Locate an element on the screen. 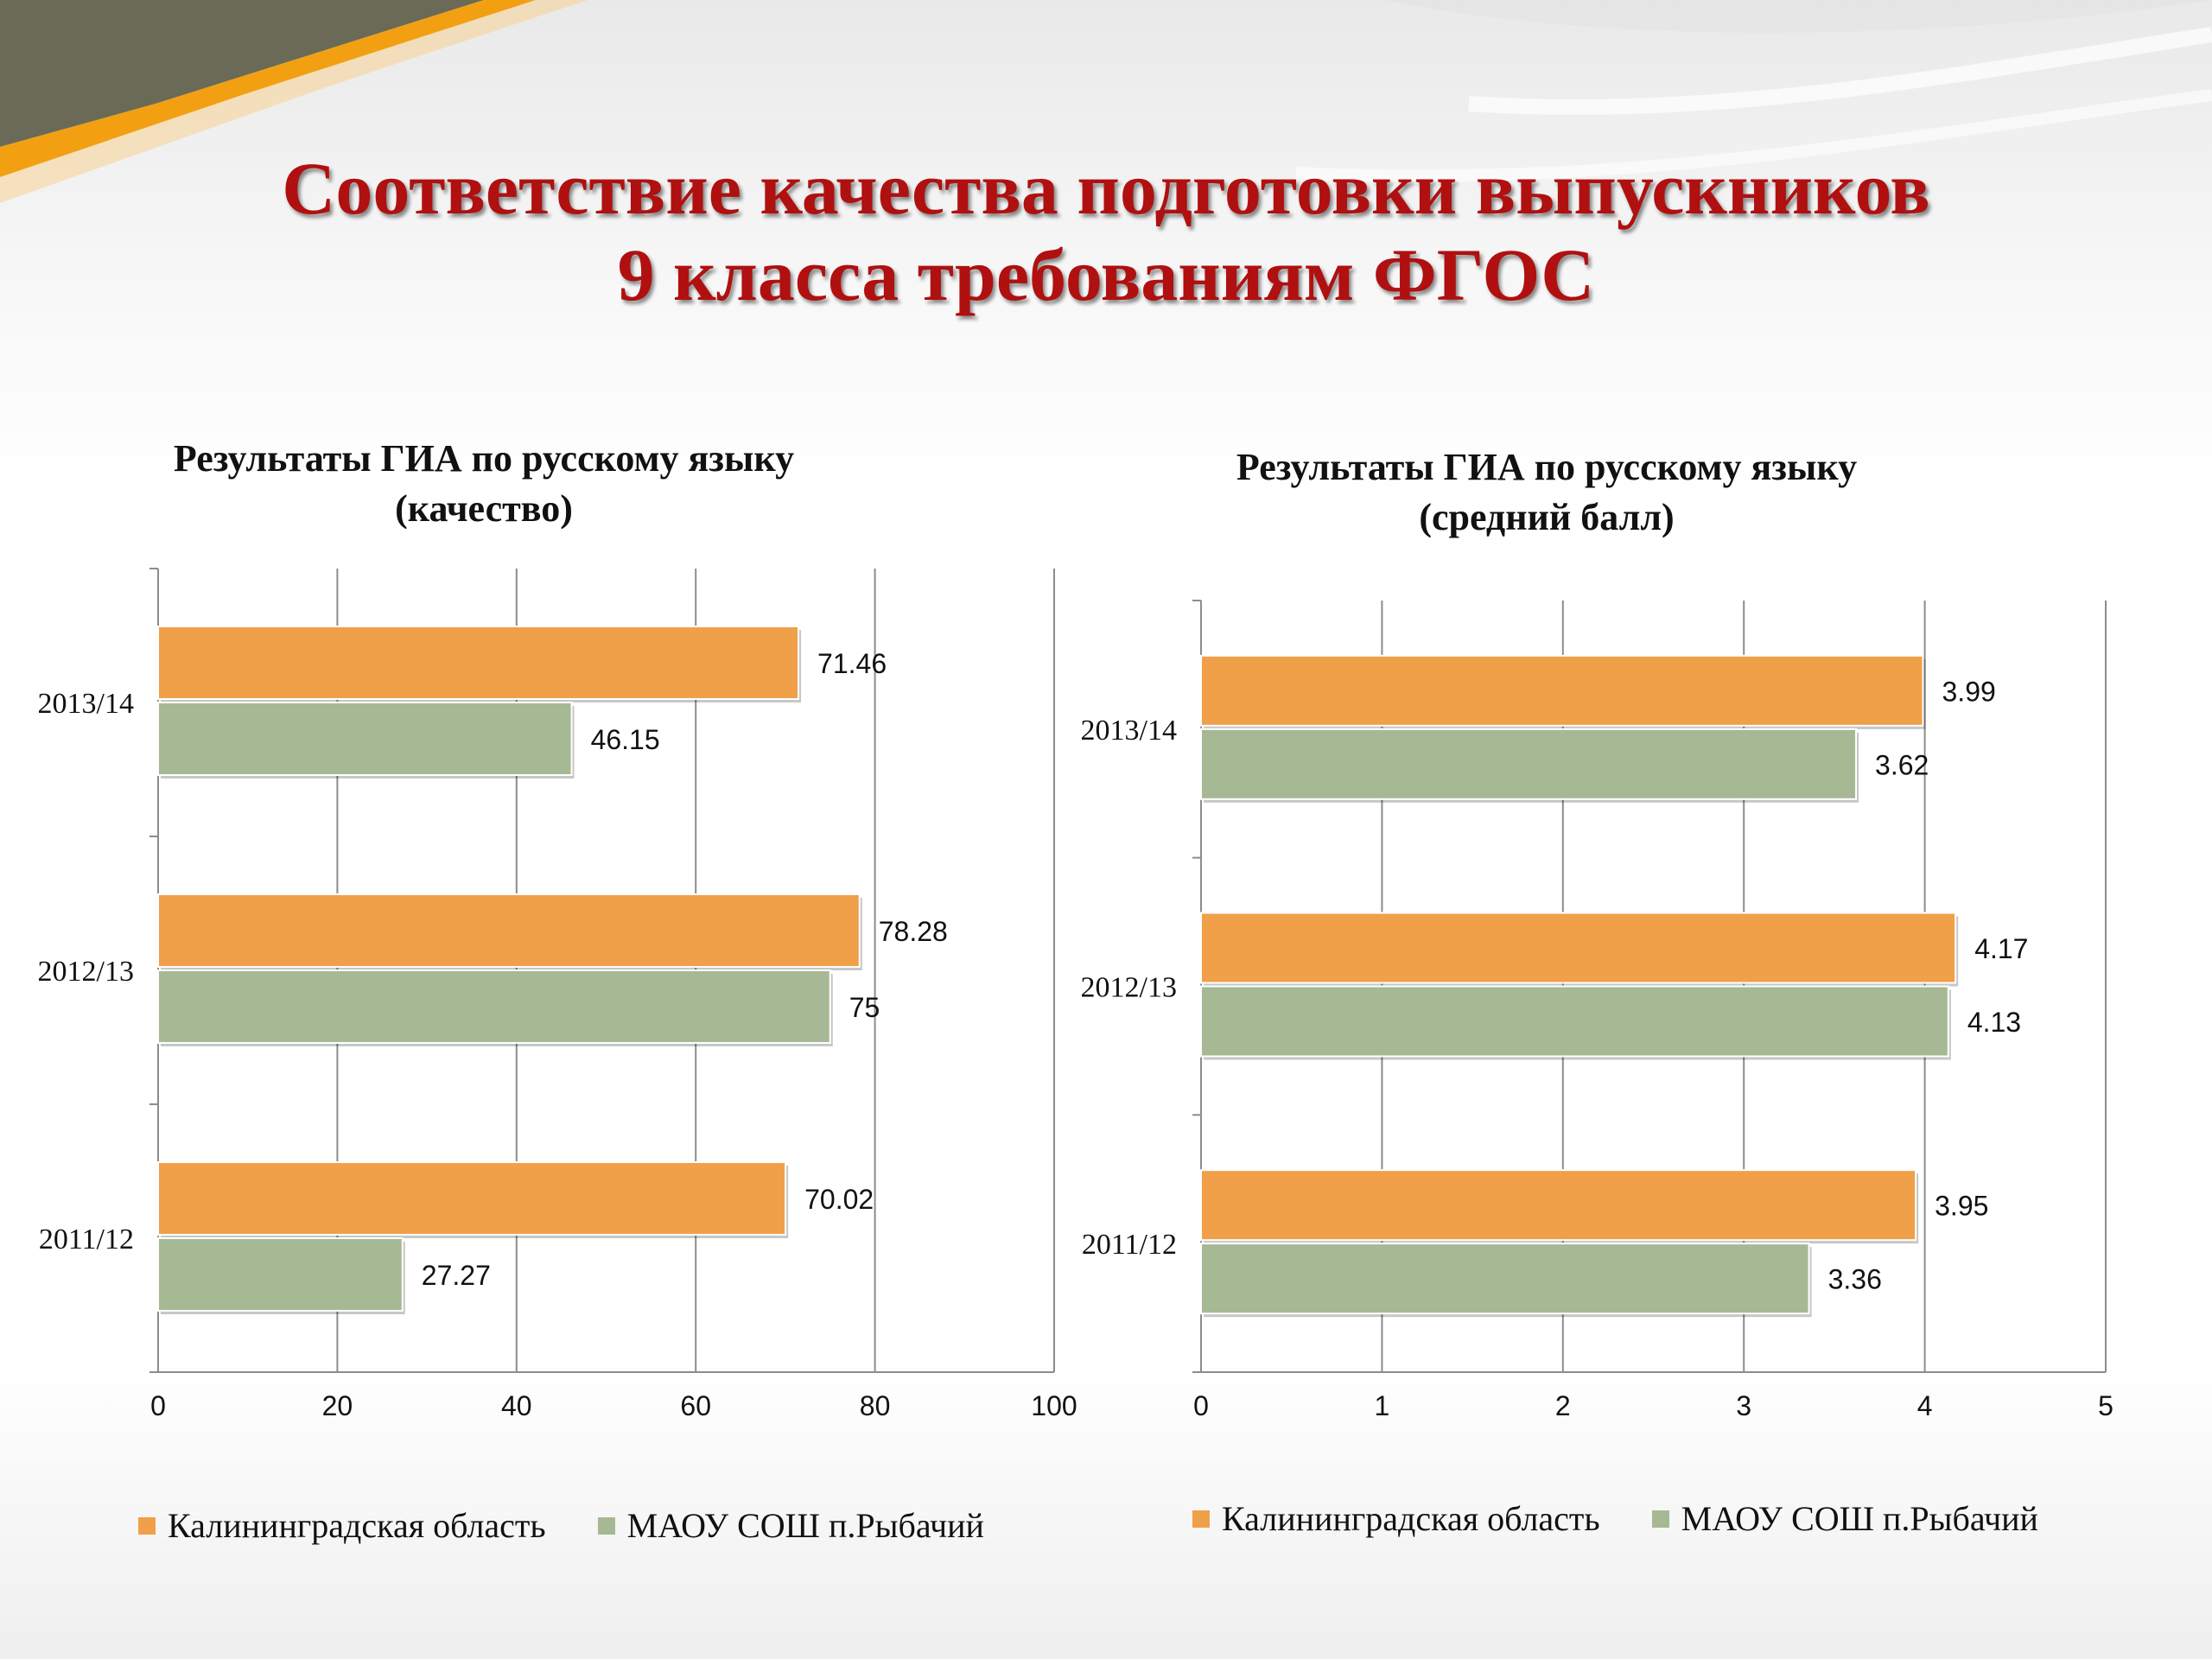 This screenshot has width=2212, height=1659. x-tick-label: 2 is located at coordinates (1563, 1405).